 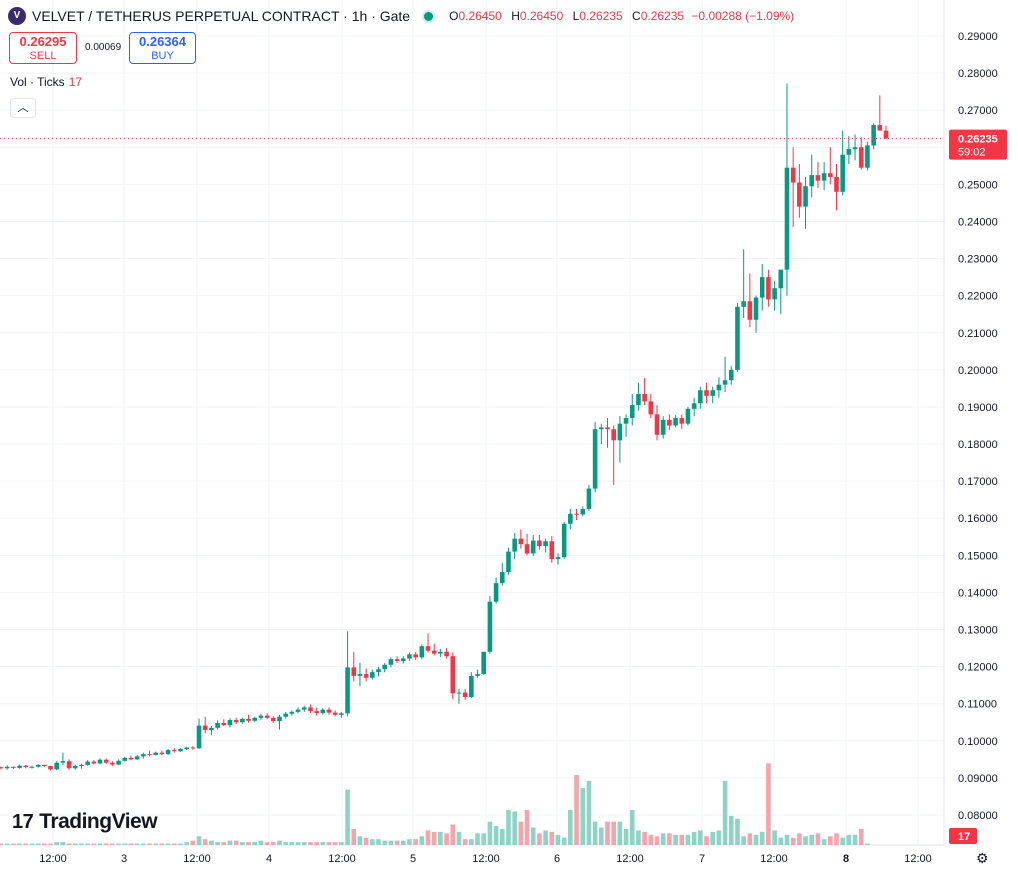 I want to click on y-tick-label: 0.28000, so click(x=978, y=74).